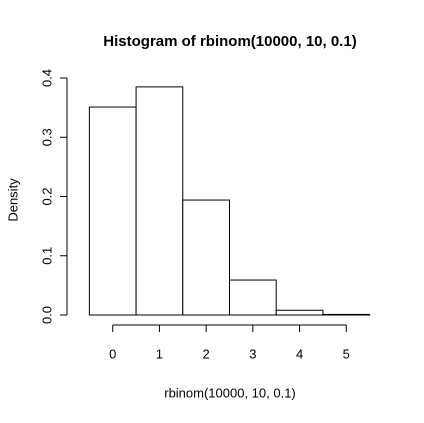 This screenshot has height=423, width=424. Describe the element at coordinates (46, 256) in the screenshot. I see `y-tick-label: 0.1` at that location.